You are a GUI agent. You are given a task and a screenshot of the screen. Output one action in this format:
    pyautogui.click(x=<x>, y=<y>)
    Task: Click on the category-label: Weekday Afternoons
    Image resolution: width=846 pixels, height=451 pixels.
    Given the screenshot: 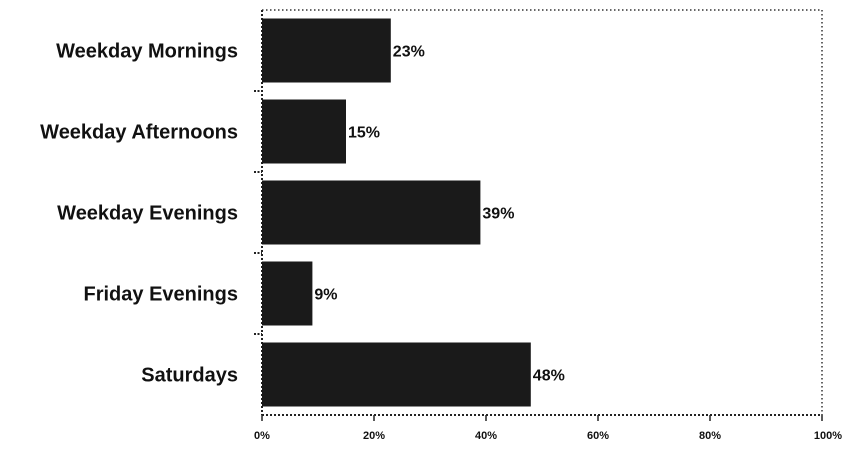 What is the action you would take?
    pyautogui.click(x=139, y=133)
    